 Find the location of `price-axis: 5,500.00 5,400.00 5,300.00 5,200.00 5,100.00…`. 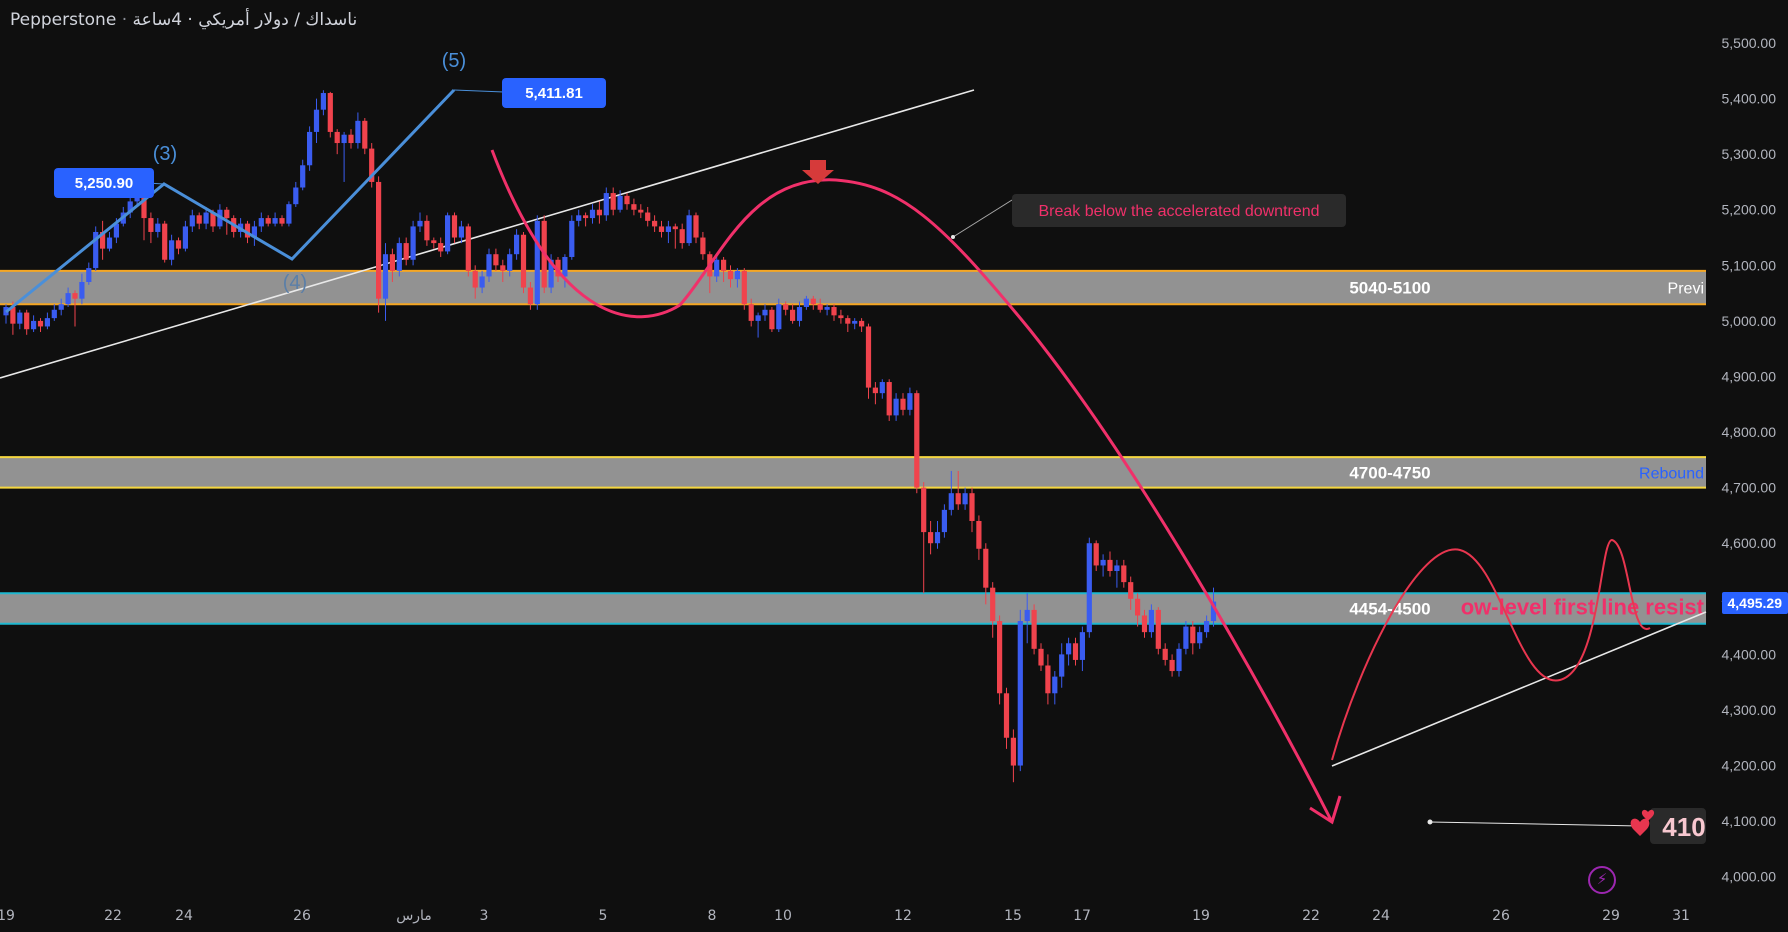

price-axis: 5,500.00 5,400.00 5,300.00 5,200.00 5,100.00… is located at coordinates (1749, 460).